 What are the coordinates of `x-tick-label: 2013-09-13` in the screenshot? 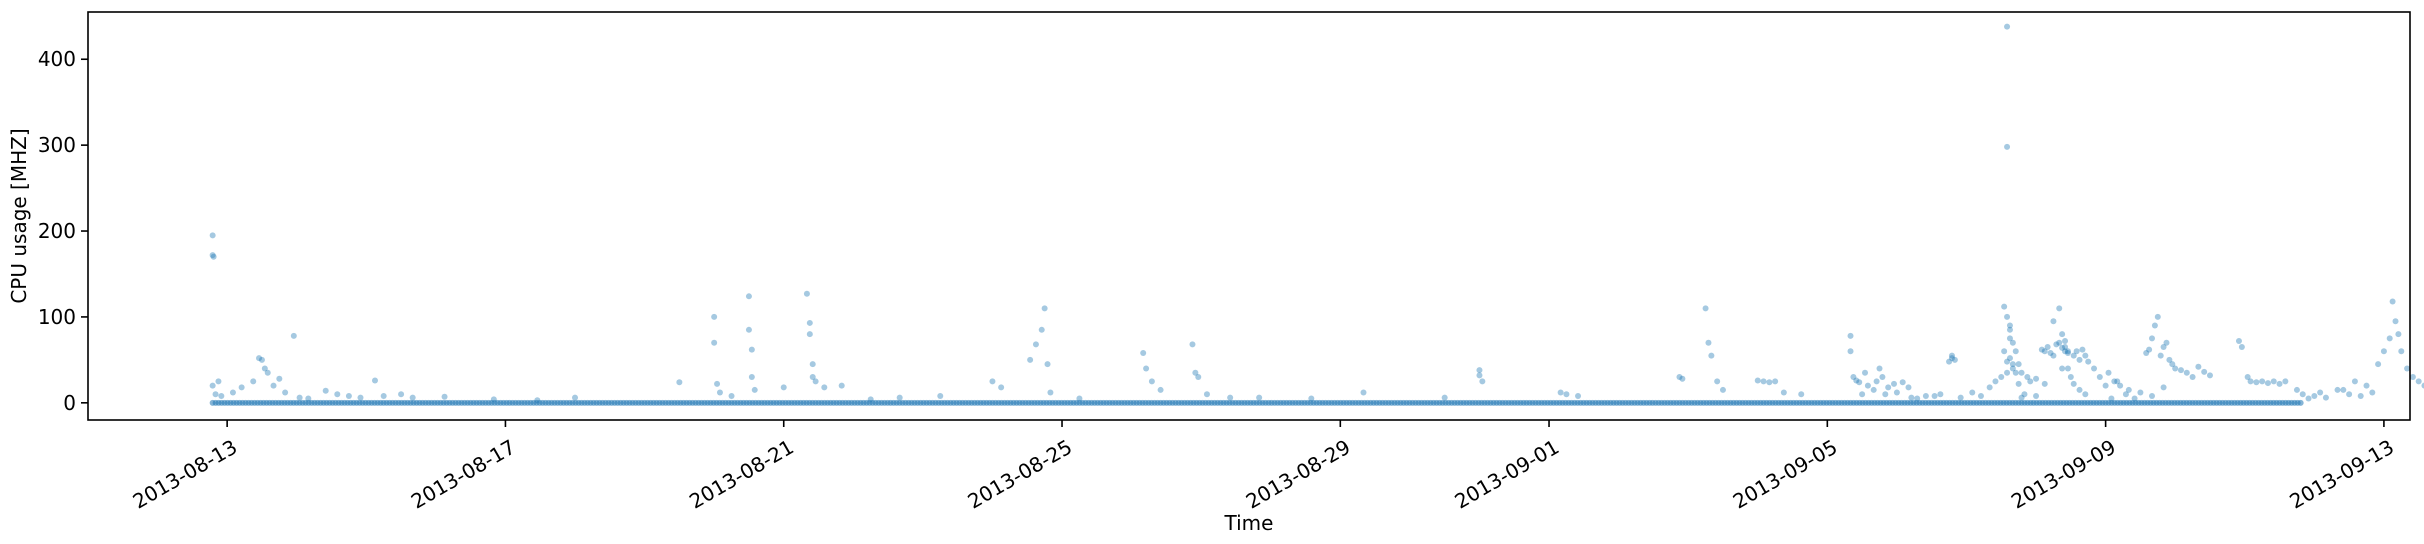 It's located at (2341, 474).